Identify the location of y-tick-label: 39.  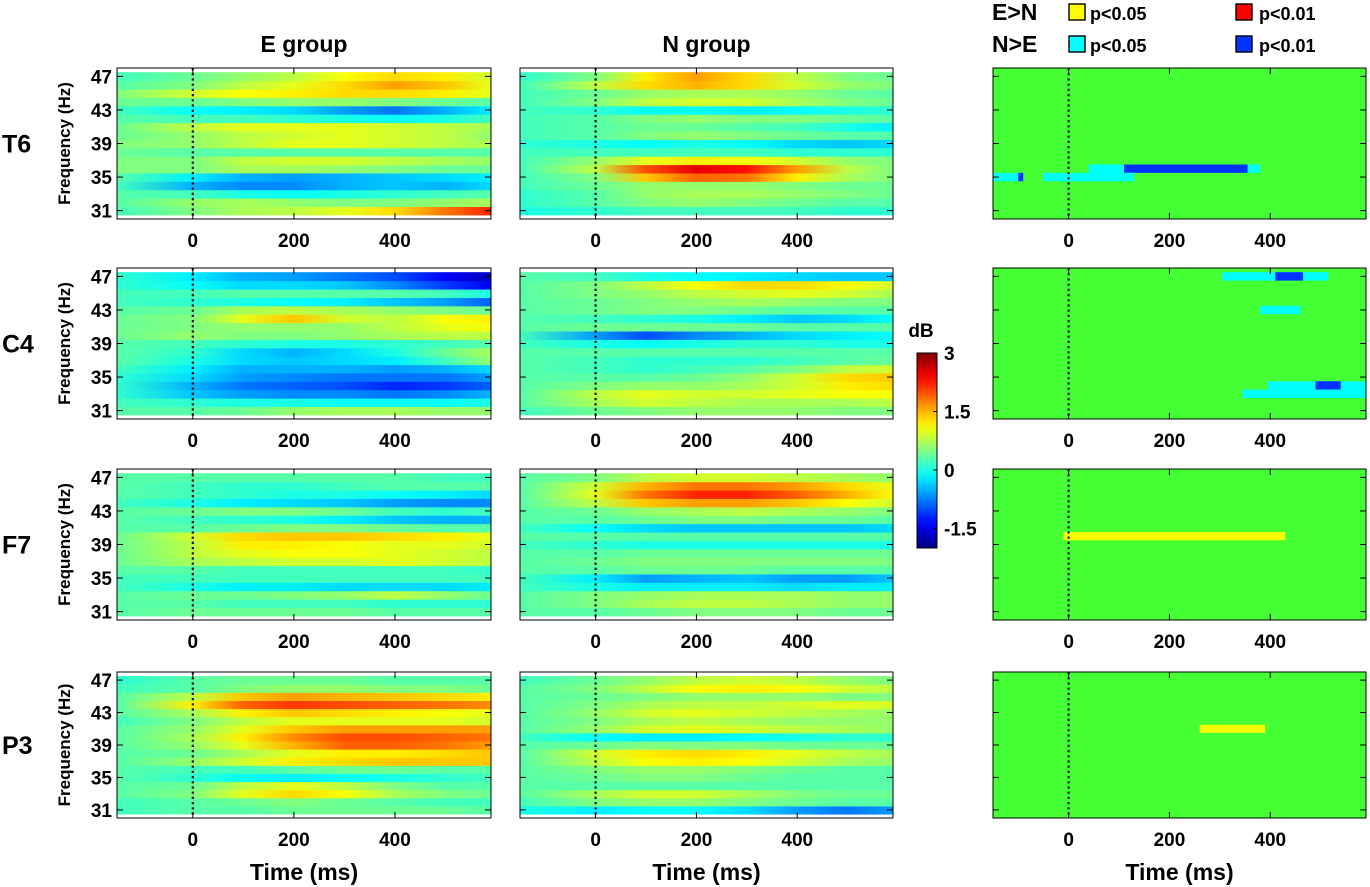
(101, 546).